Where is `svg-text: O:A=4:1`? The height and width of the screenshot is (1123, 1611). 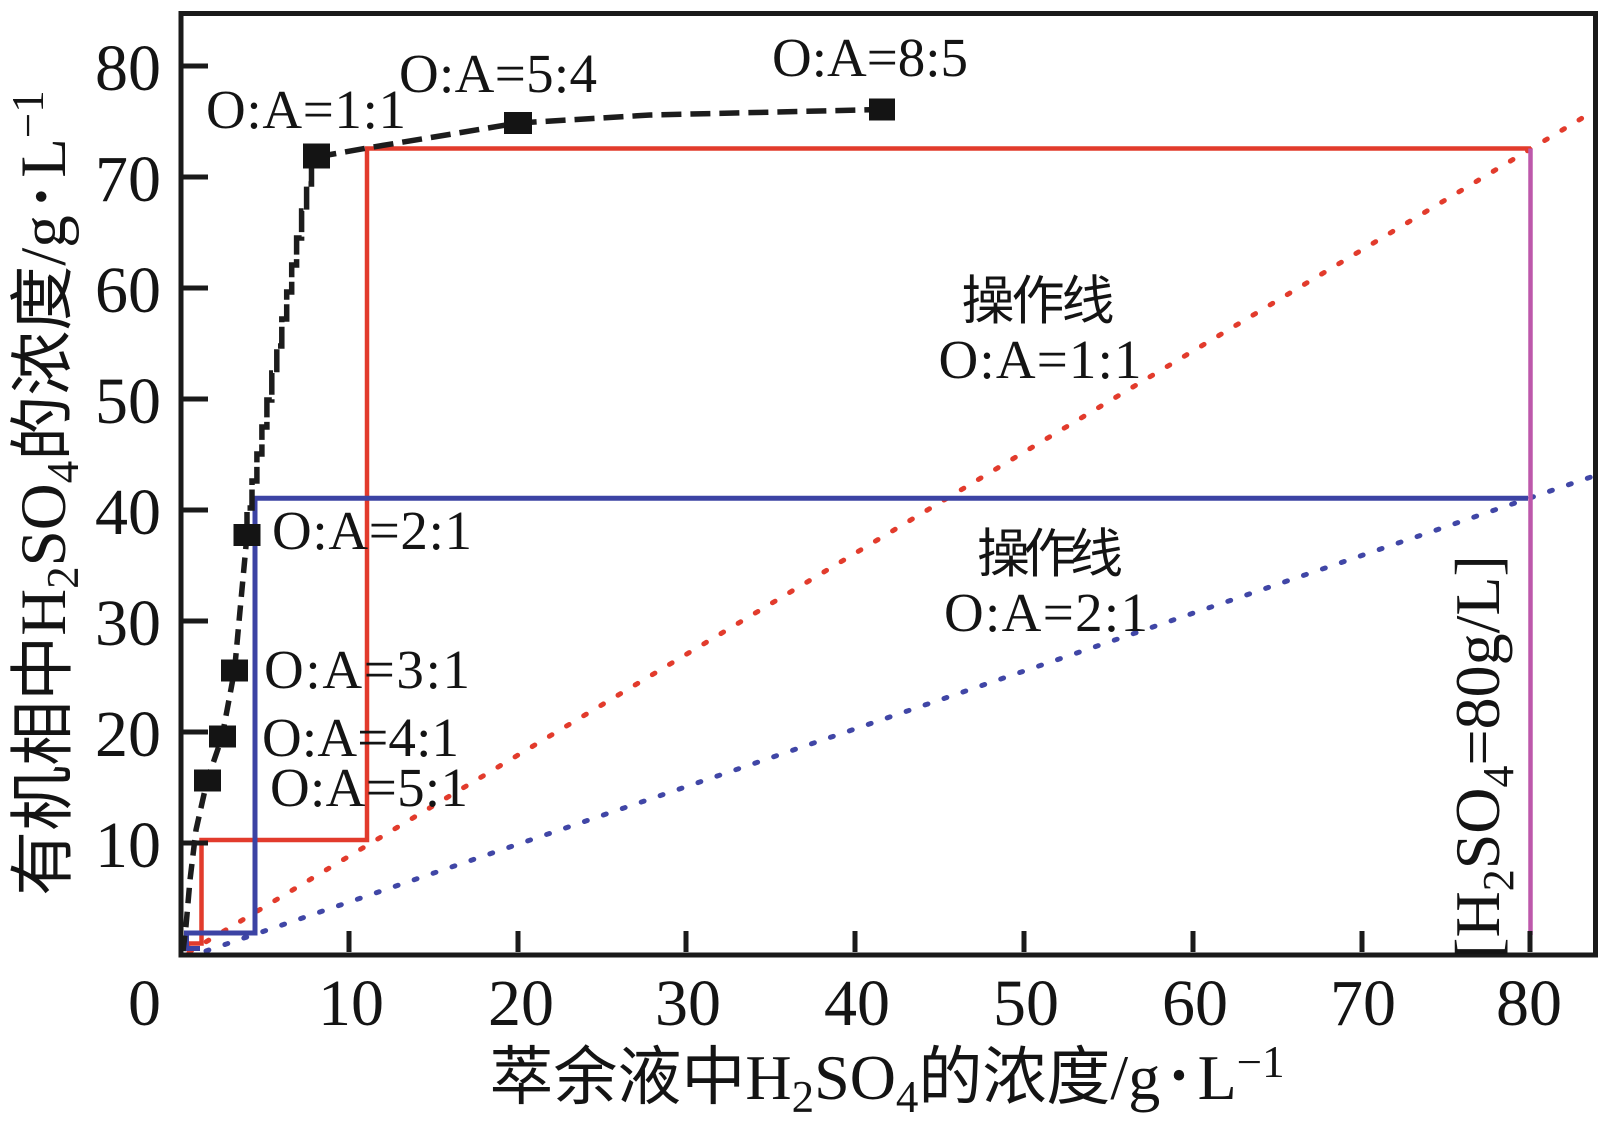
svg-text: O:A=4:1 is located at coordinates (360, 737).